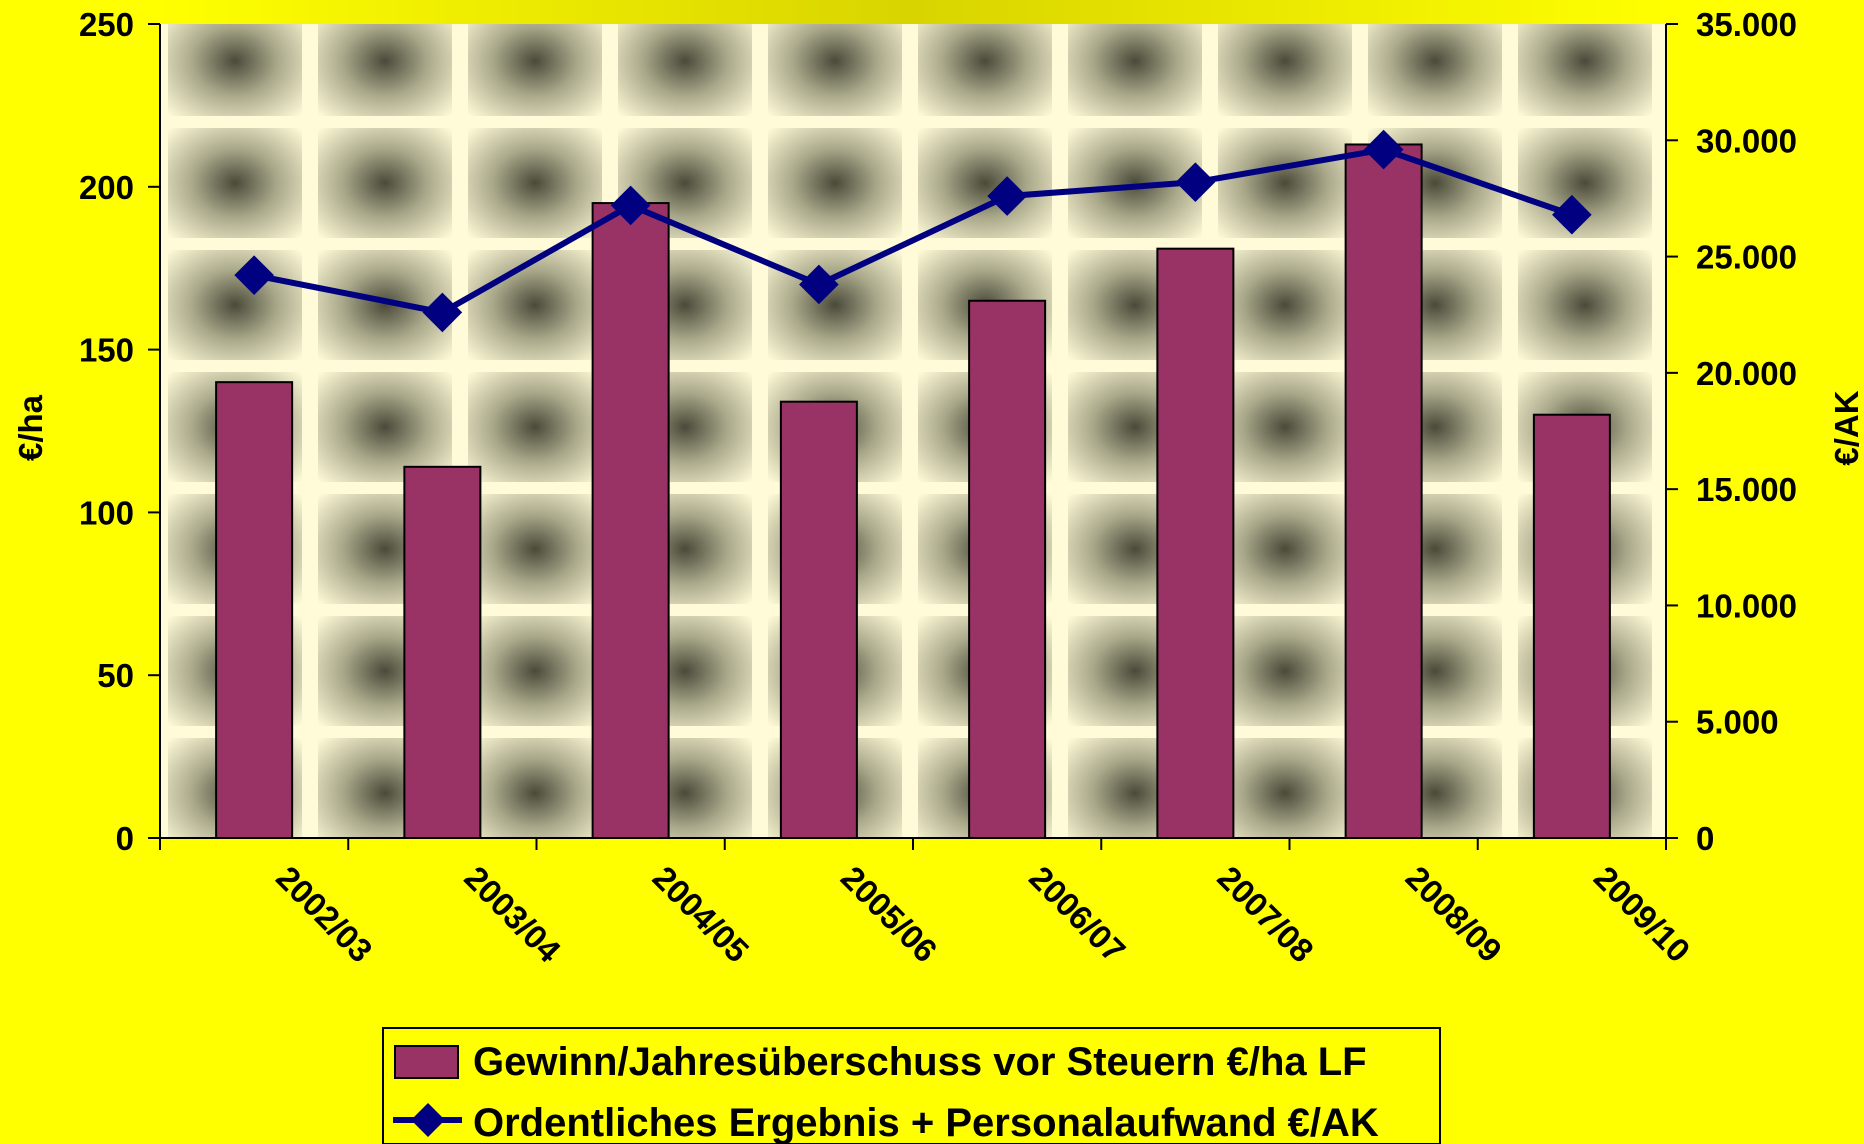 The image size is (1864, 1144). Describe the element at coordinates (913, 12) in the screenshot. I see `top-glow` at that location.